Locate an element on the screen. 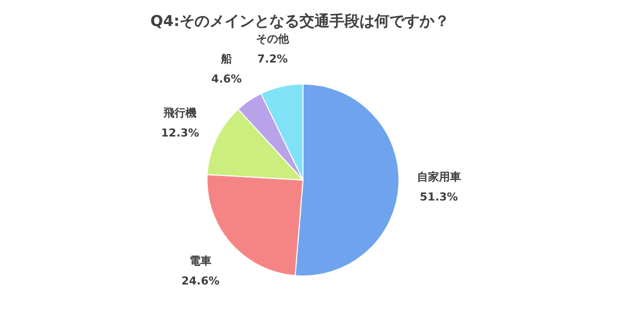  slice-label: 船 is located at coordinates (226, 59).